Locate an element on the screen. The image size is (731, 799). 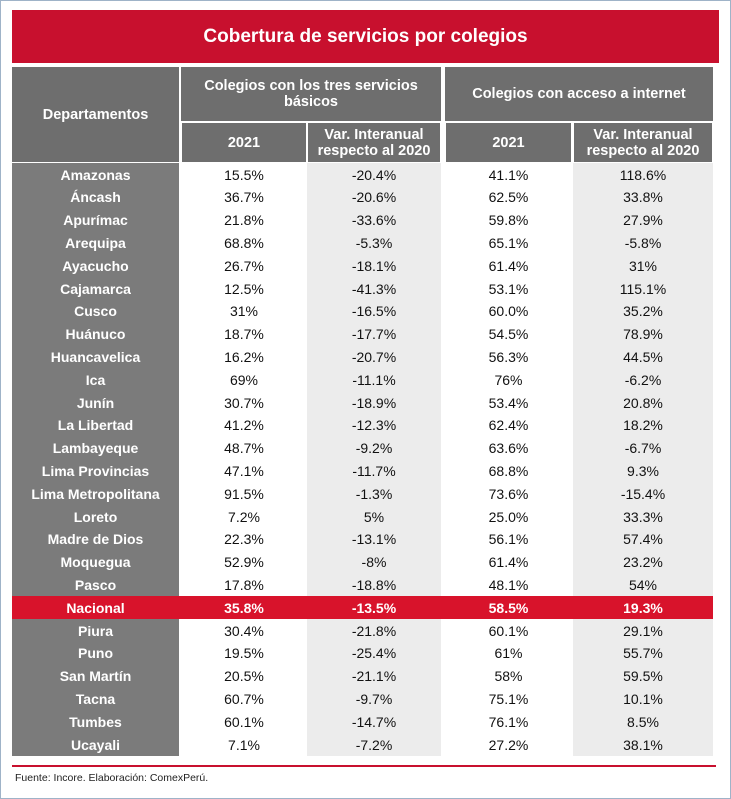
table-cell: 30.4% is located at coordinates (244, 630).